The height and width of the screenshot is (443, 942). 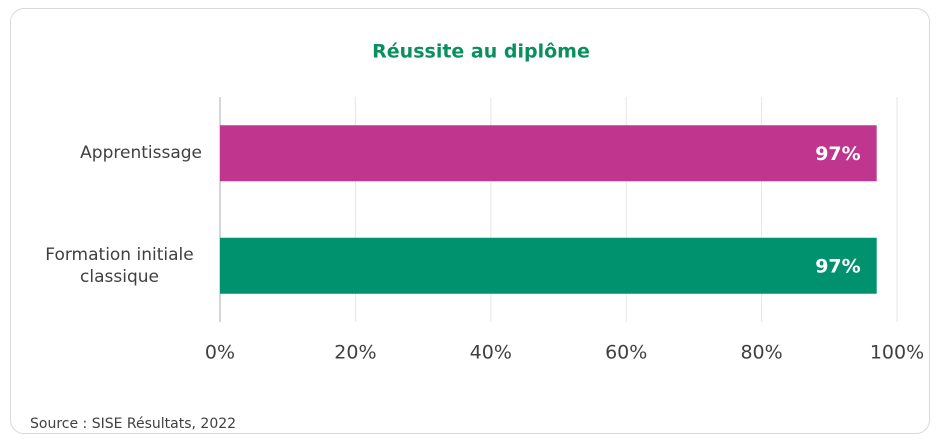 What do you see at coordinates (897, 353) in the screenshot?
I see `x-tick-label: 100%` at bounding box center [897, 353].